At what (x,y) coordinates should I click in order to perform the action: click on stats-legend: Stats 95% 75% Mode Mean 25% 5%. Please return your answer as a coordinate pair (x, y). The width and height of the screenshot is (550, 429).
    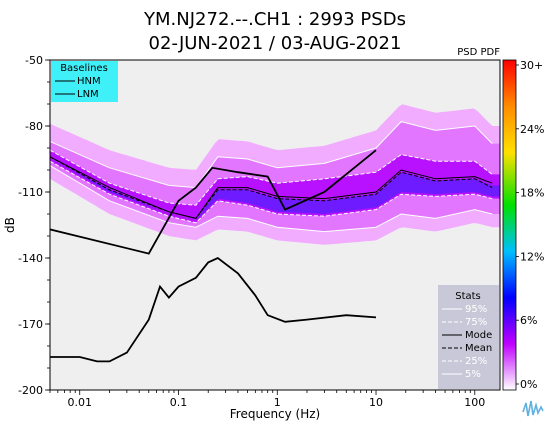
    Looking at the image, I should click on (468, 337).